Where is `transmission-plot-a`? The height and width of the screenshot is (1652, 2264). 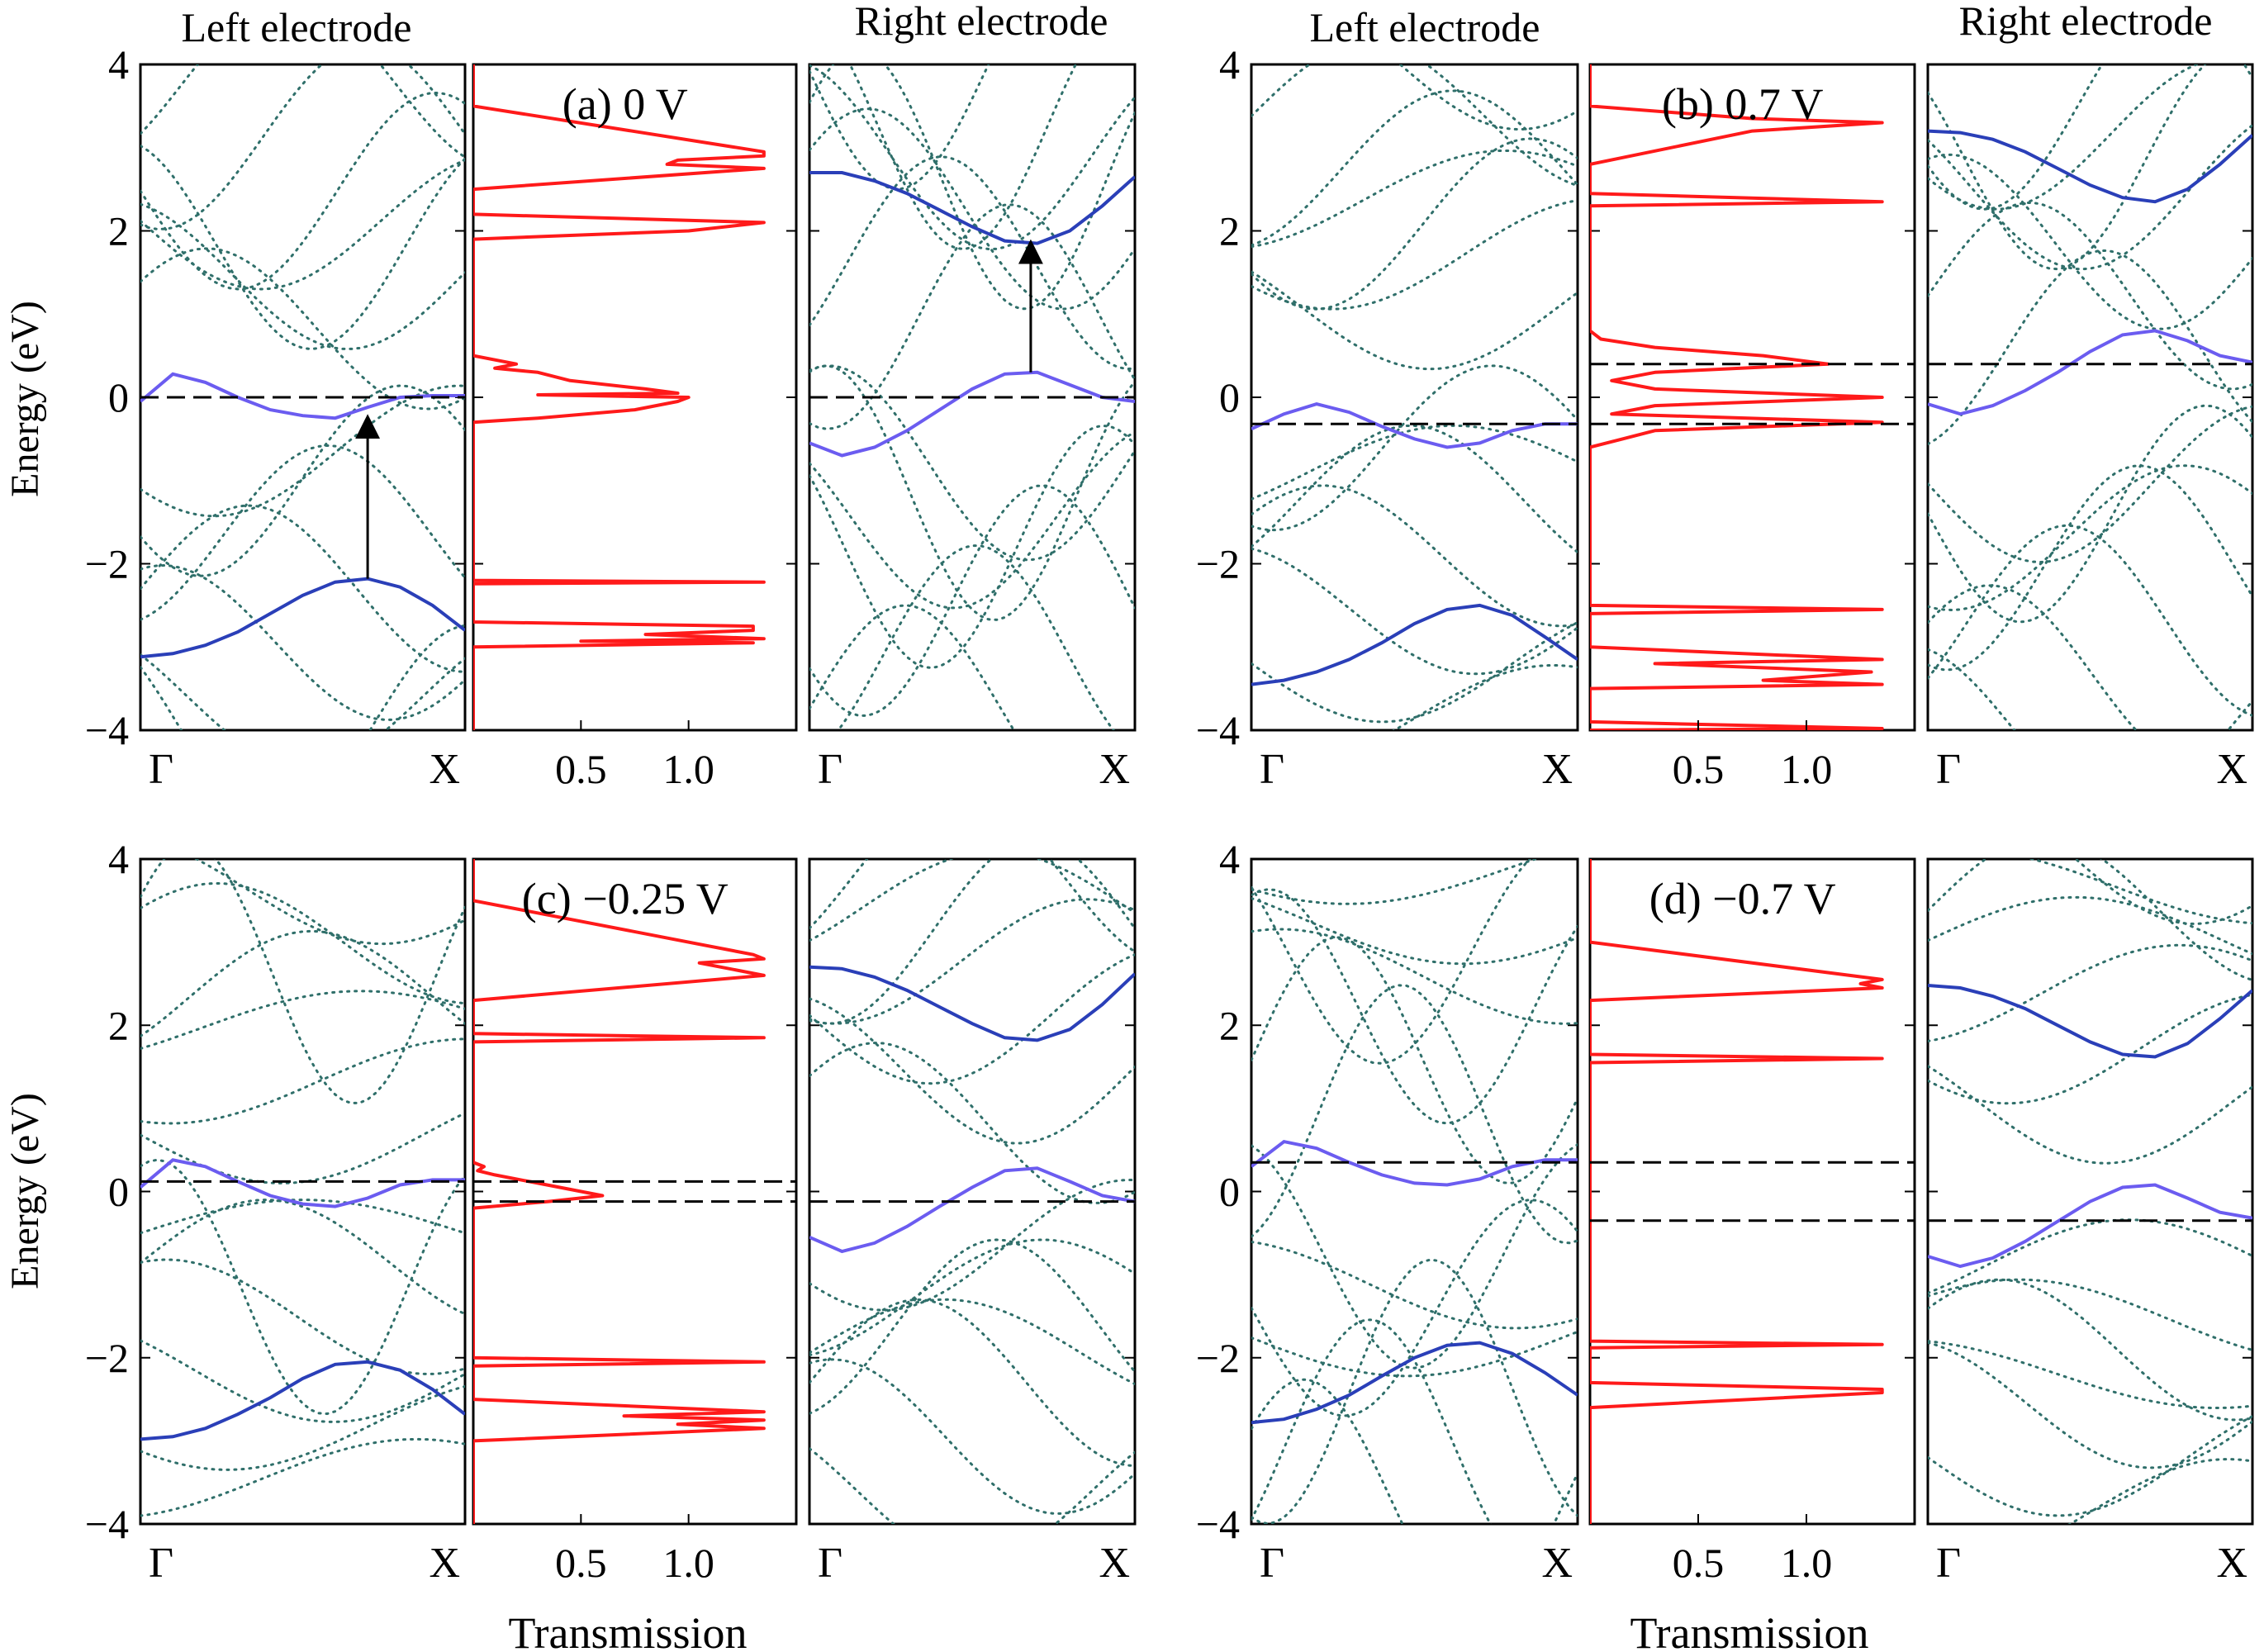 transmission-plot-a is located at coordinates (619, 397).